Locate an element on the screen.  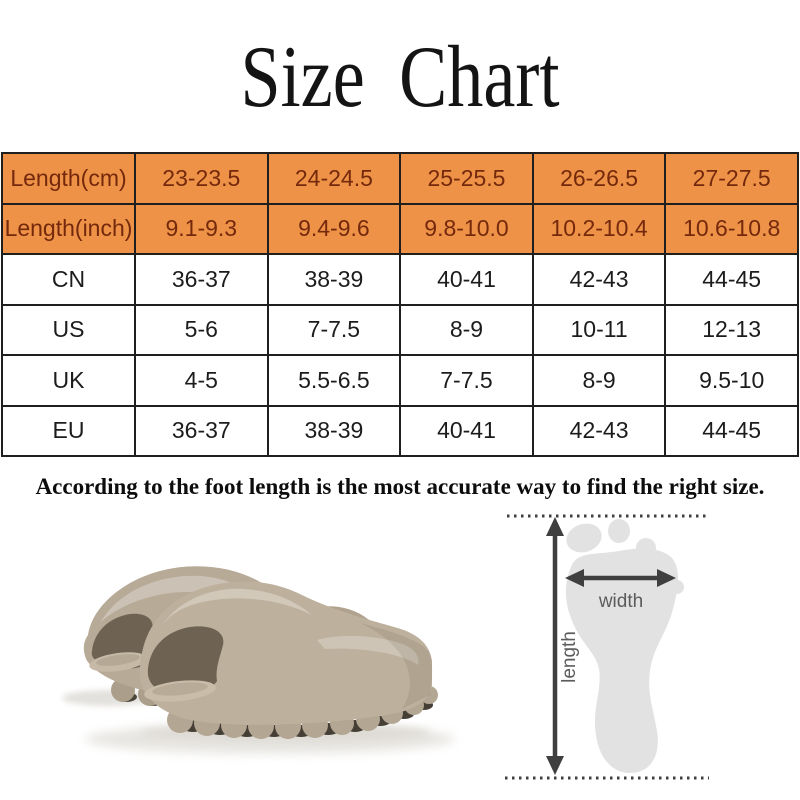
table-row-eu: EU 36-37 38-39 40-41 42-43 44-45 is located at coordinates (400, 430).